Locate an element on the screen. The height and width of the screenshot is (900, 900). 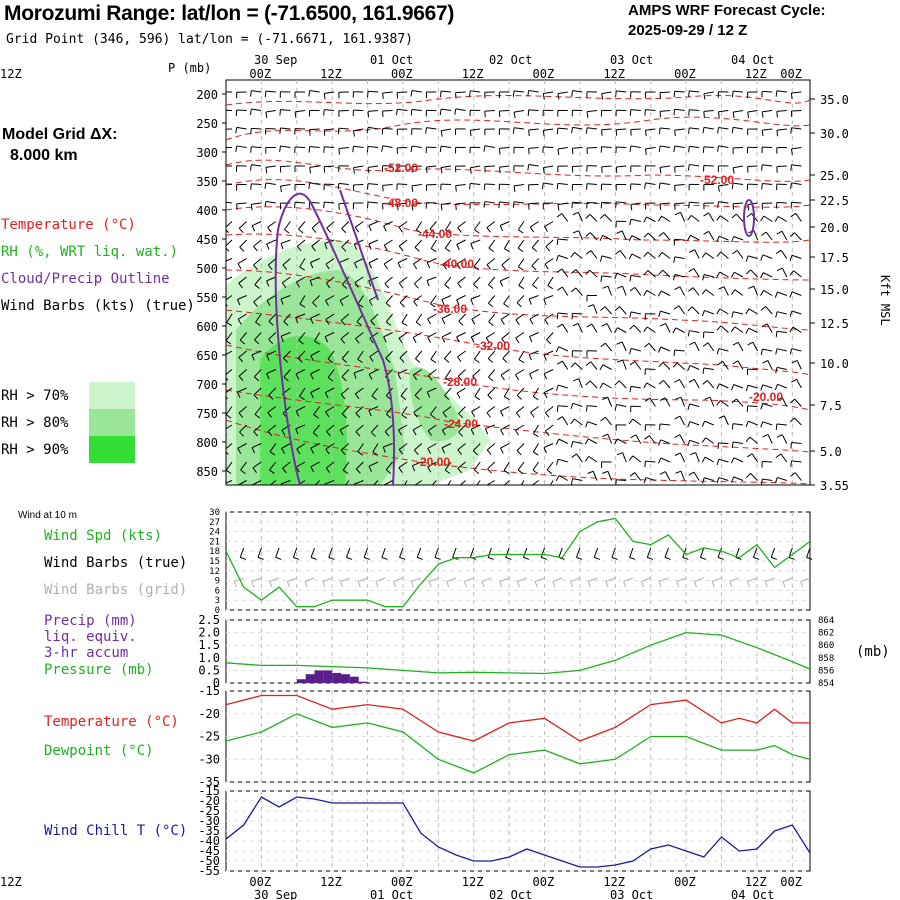
height-tick-label: 25.0 is located at coordinates (834, 176).